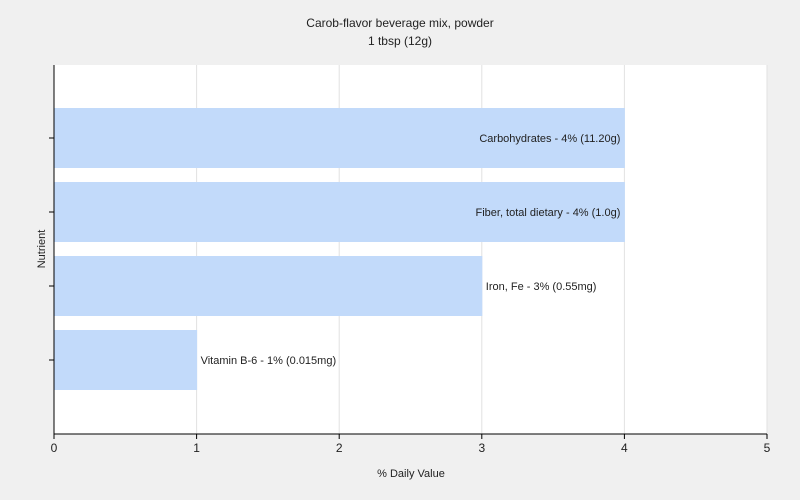 Image resolution: width=800 pixels, height=500 pixels. What do you see at coordinates (339, 448) in the screenshot?
I see `x-tick-label-2: 2` at bounding box center [339, 448].